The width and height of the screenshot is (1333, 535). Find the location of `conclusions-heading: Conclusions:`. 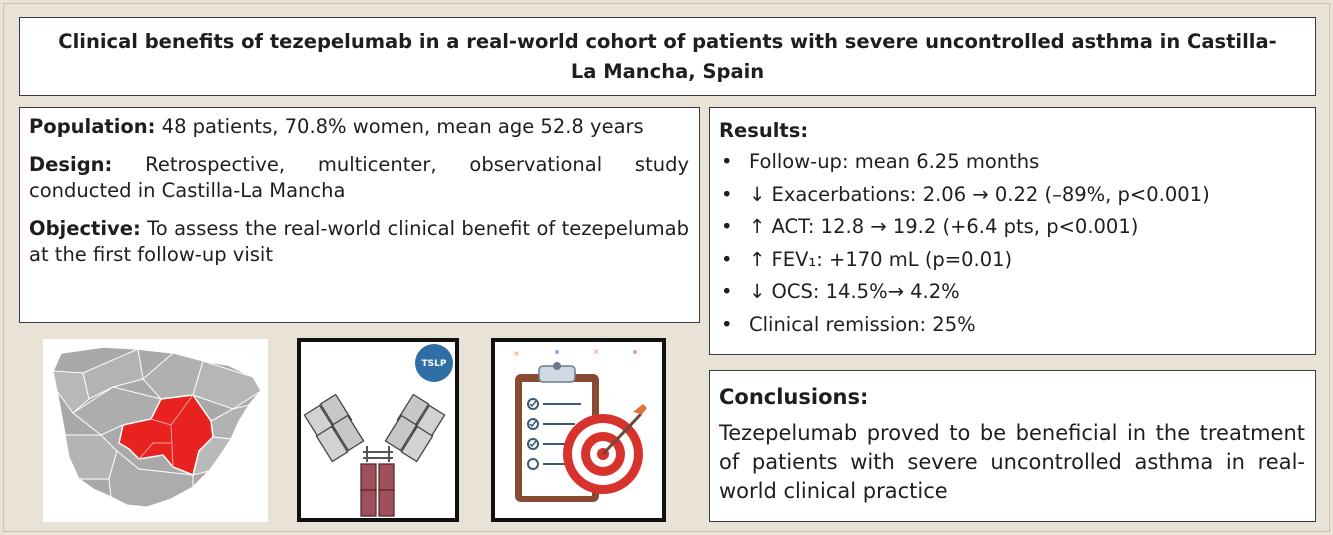

conclusions-heading: Conclusions: is located at coordinates (794, 397).